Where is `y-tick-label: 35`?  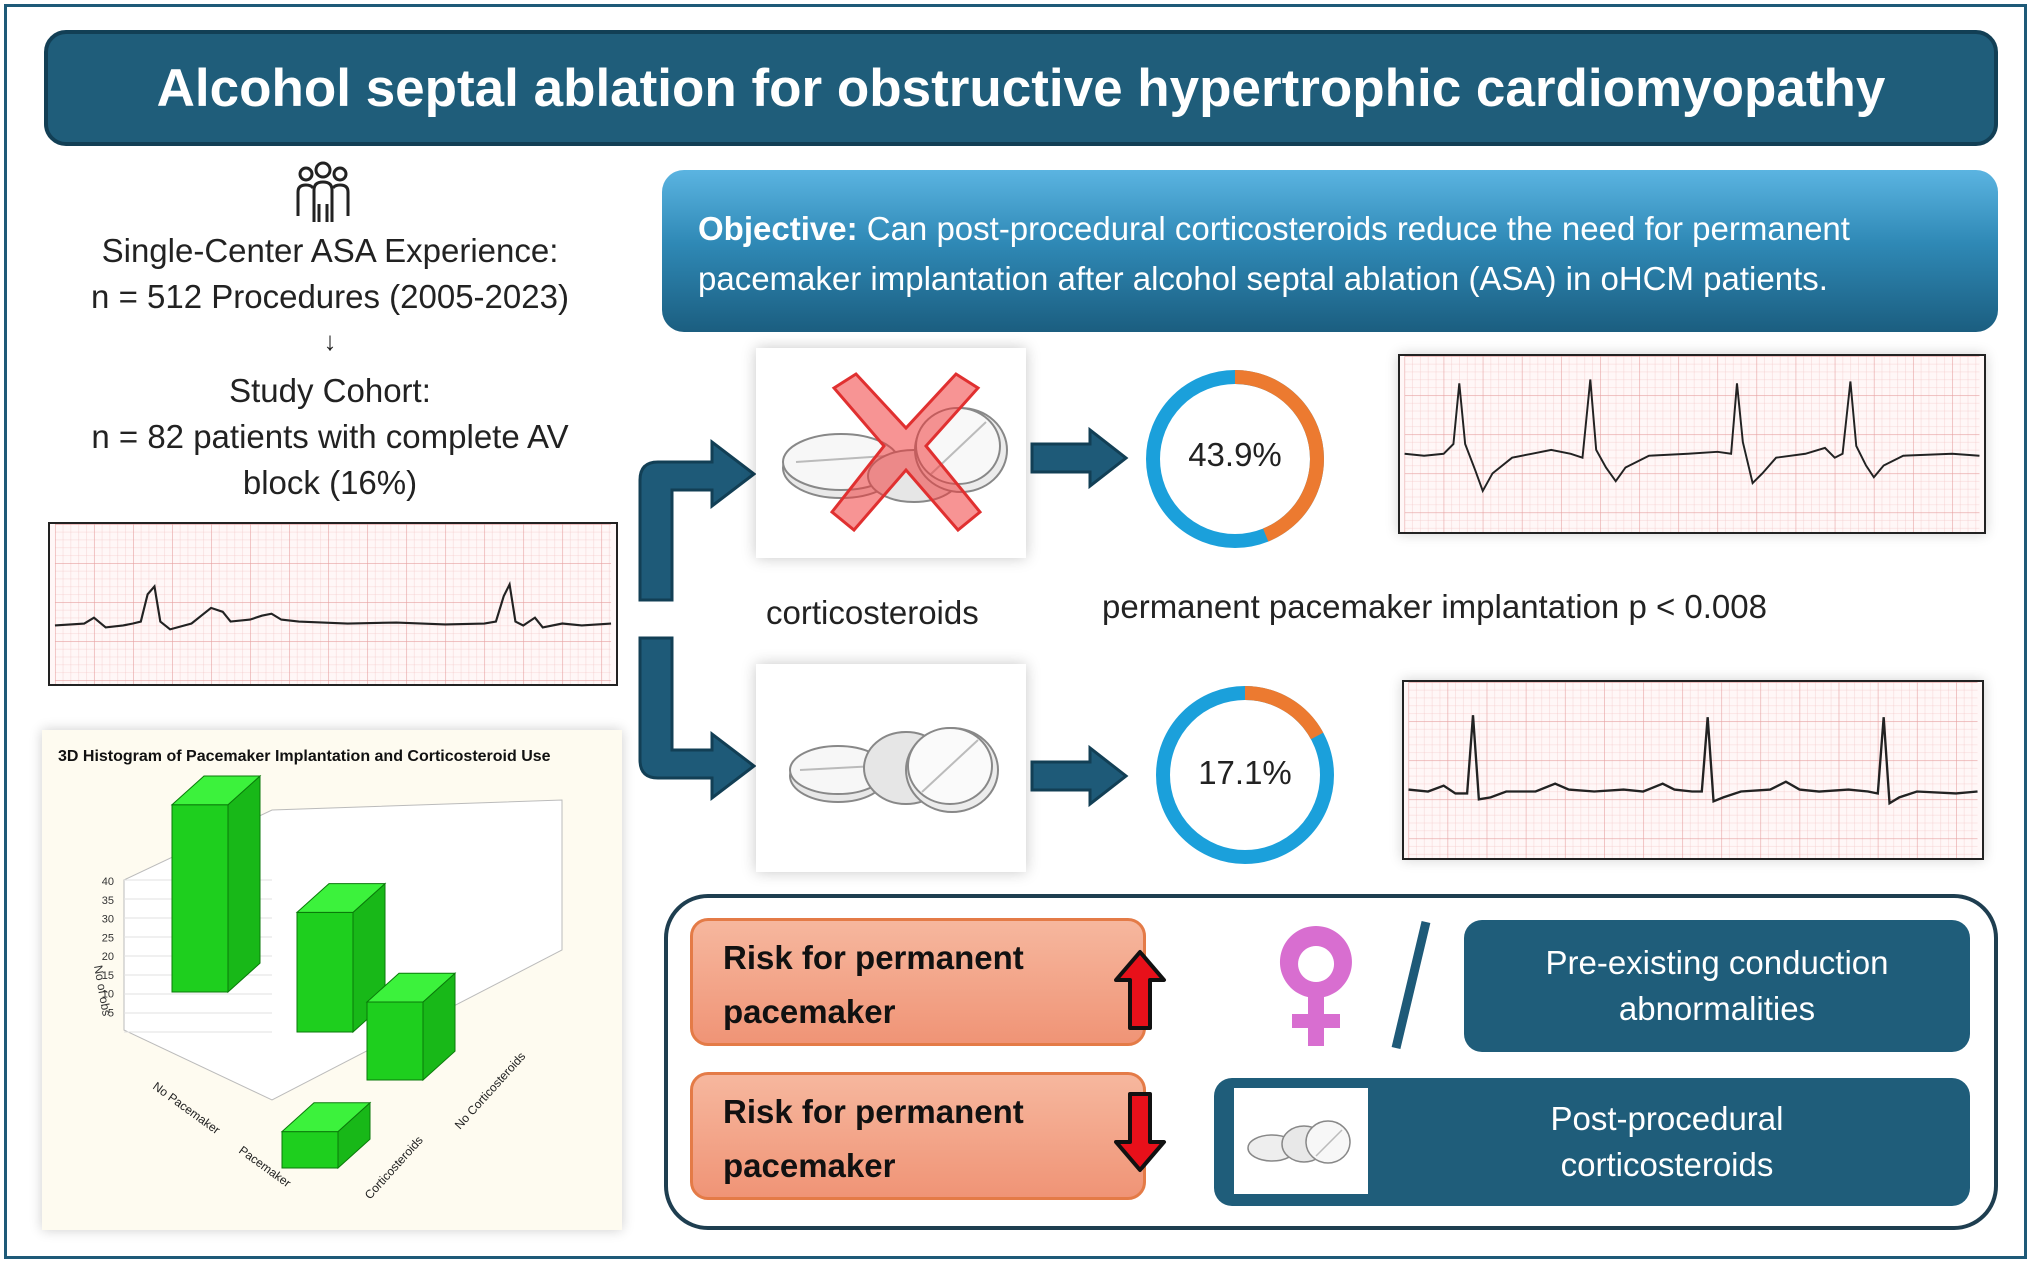 y-tick-label: 35 is located at coordinates (108, 901).